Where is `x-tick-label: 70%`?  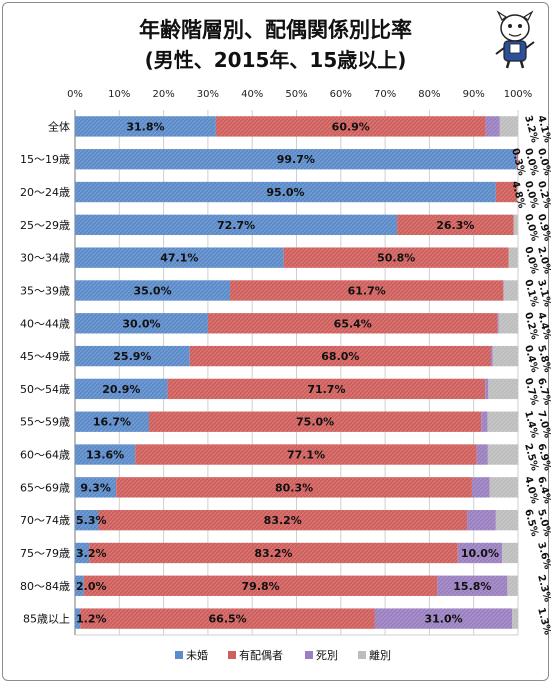 x-tick-label: 70% is located at coordinates (385, 94).